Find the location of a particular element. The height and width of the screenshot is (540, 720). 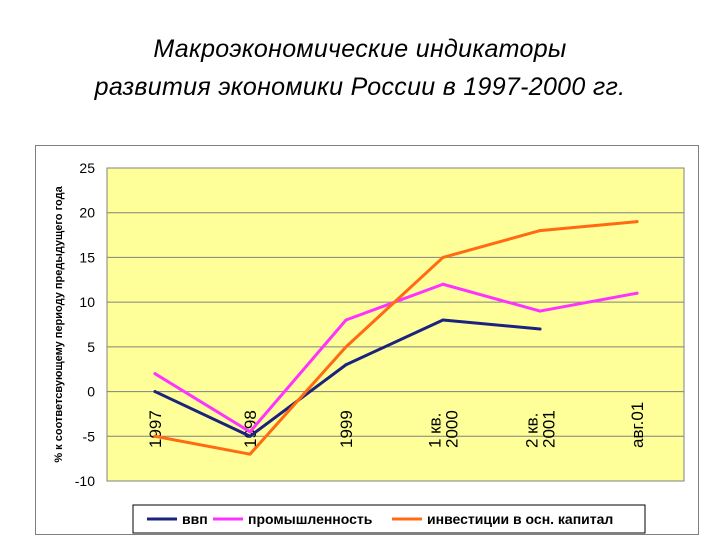

y-tick-label: 0 is located at coordinates (91, 392).